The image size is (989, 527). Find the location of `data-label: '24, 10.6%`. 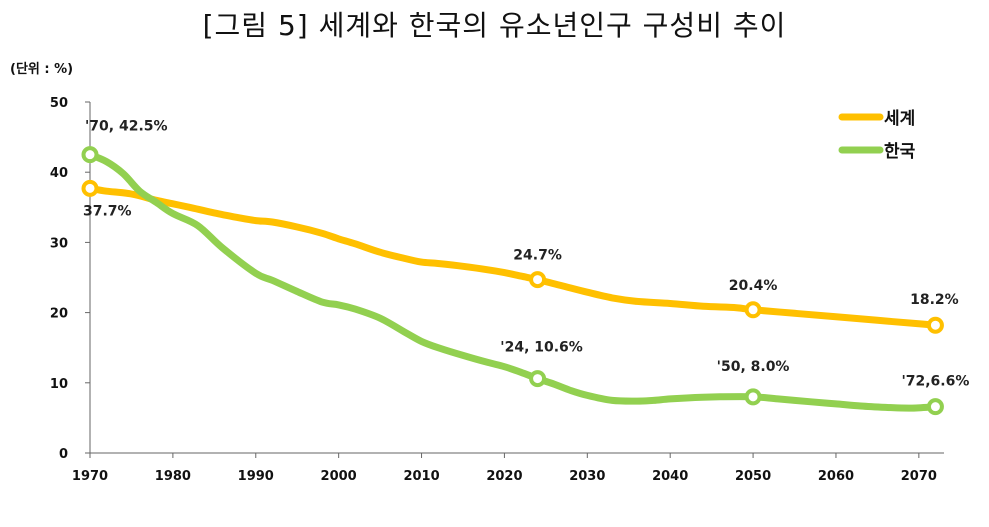

data-label: '24, 10.6% is located at coordinates (541, 348).